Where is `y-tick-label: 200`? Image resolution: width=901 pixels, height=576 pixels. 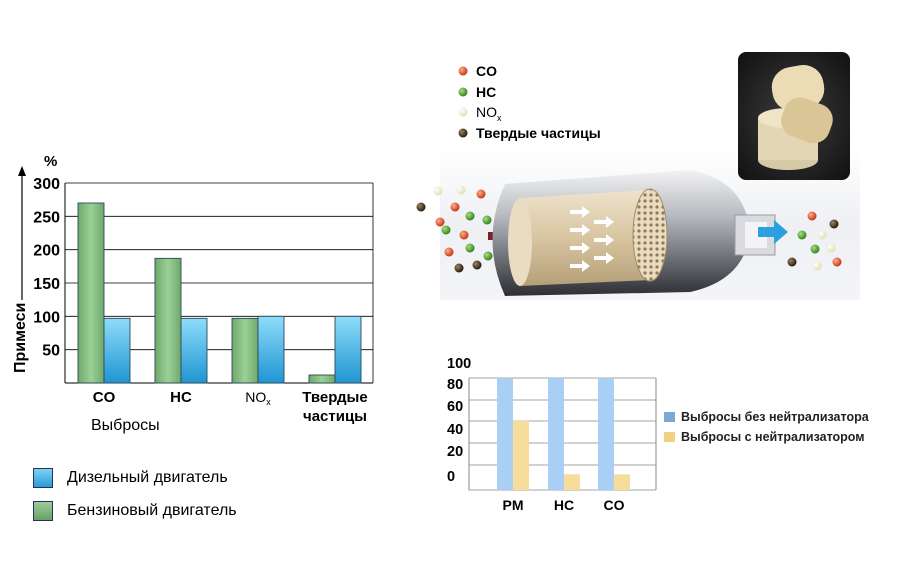 y-tick-label: 200 is located at coordinates (46, 251).